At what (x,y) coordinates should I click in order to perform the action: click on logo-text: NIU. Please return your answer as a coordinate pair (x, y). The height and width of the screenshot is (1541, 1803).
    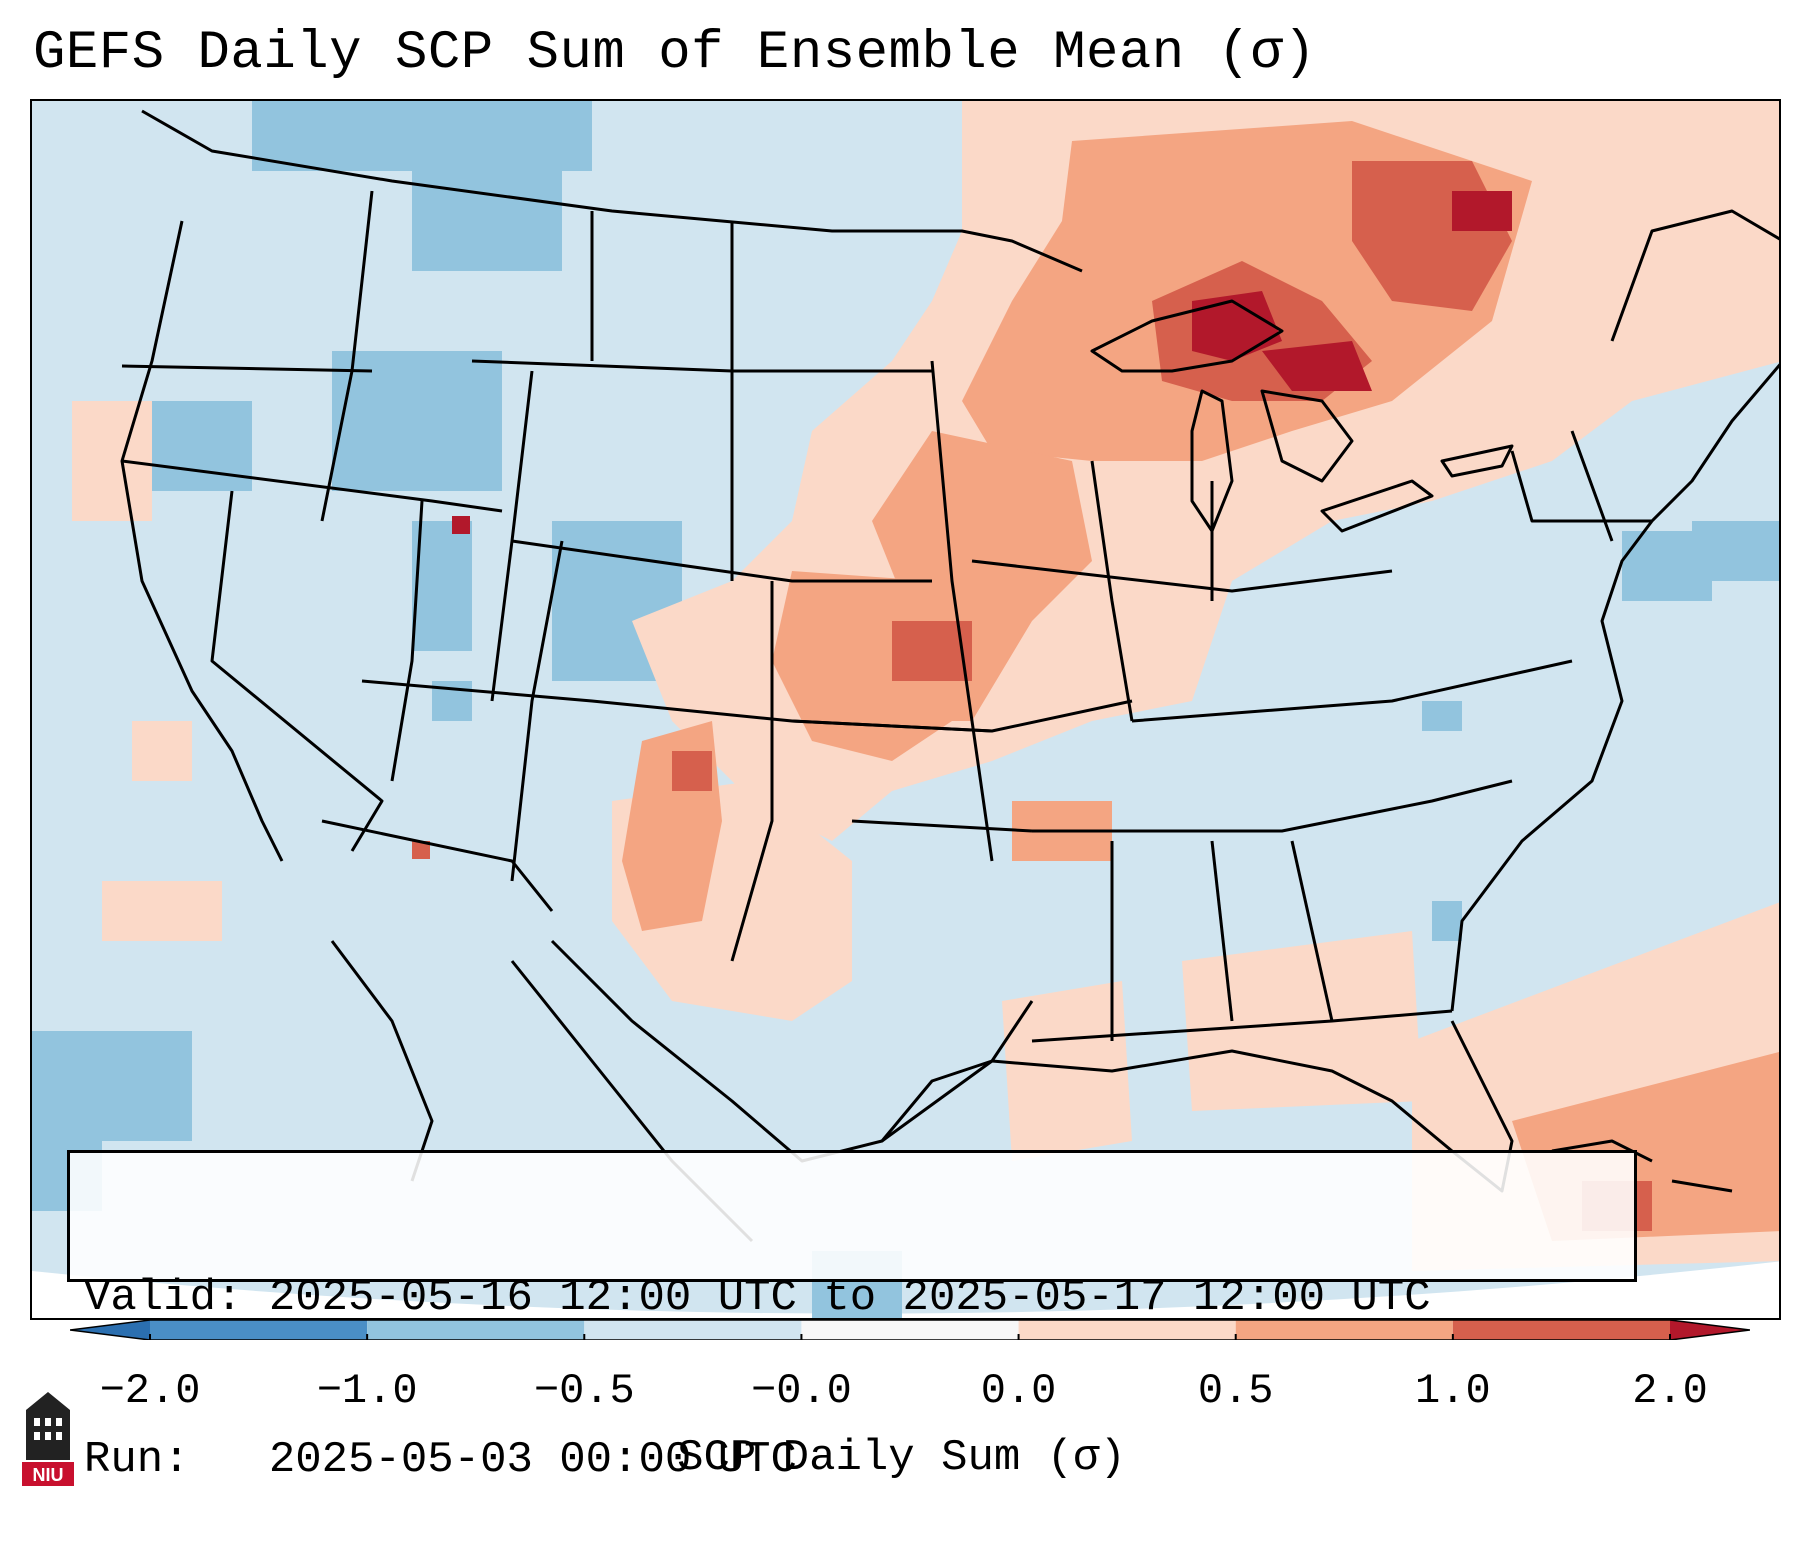
    Looking at the image, I should click on (48, 1475).